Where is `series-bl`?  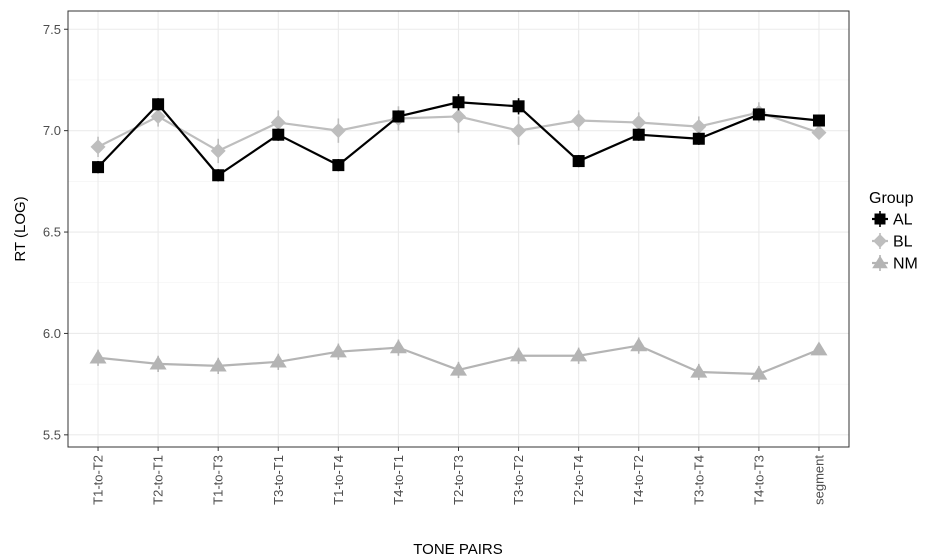 series-bl is located at coordinates (458, 132).